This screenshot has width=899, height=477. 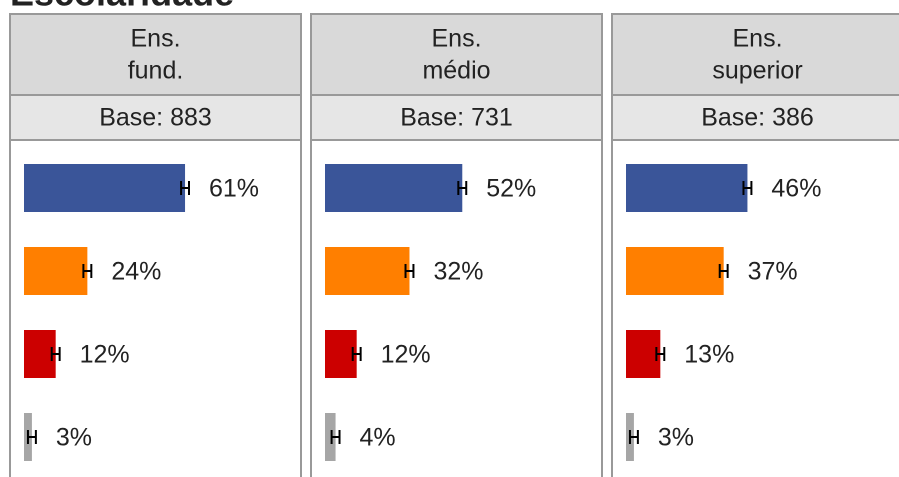 What do you see at coordinates (511, 189) in the screenshot?
I see `data-label: 52%` at bounding box center [511, 189].